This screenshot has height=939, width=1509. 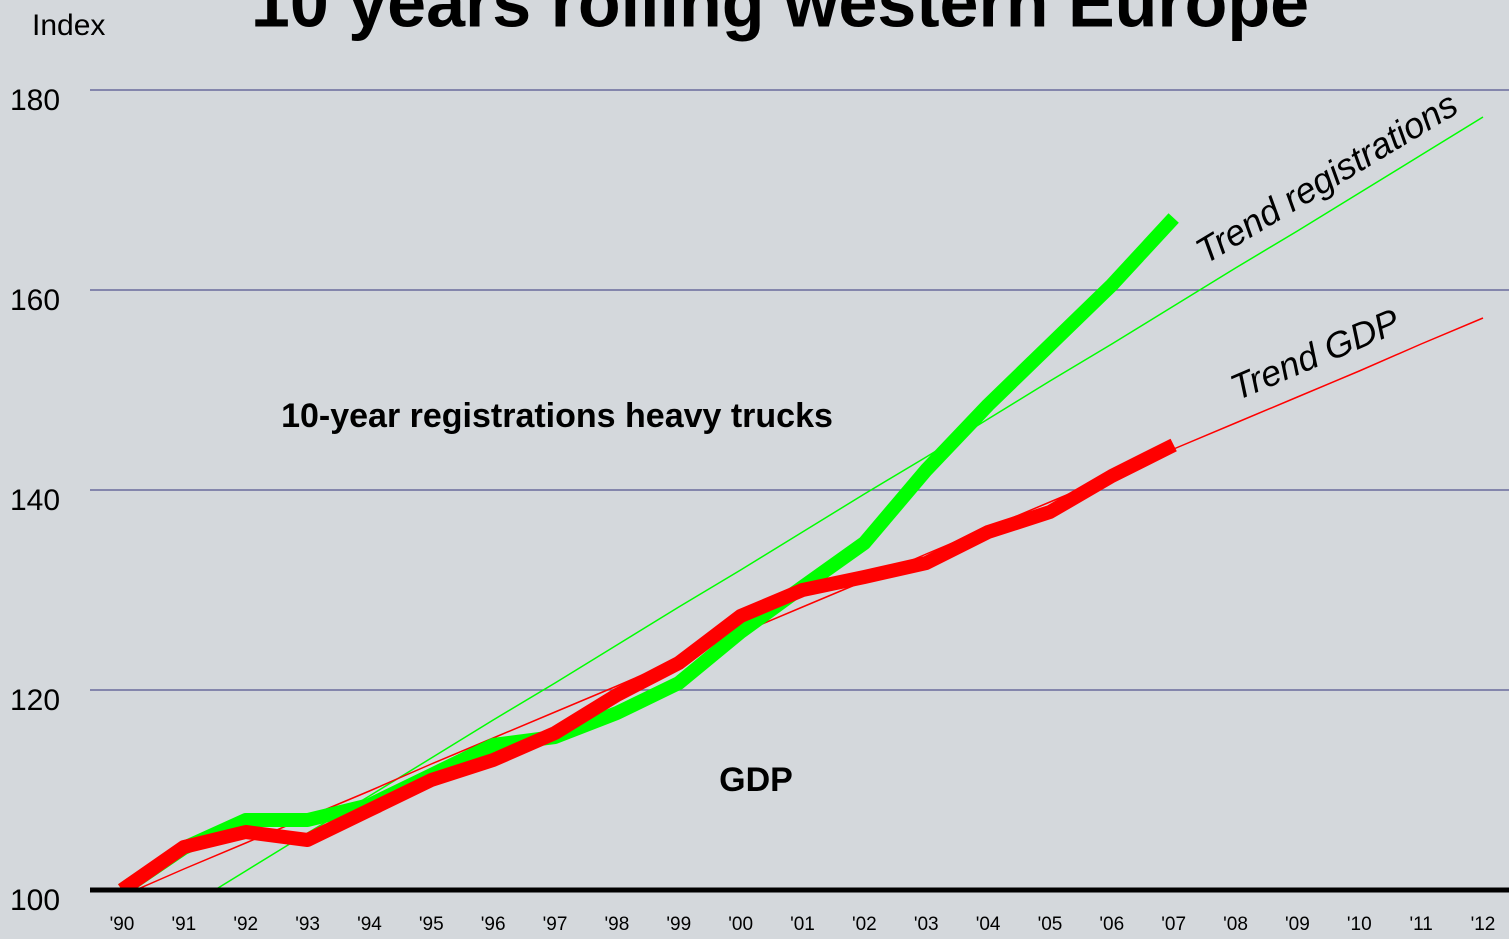 I want to click on x-tick-label: '08, so click(x=1235, y=924).